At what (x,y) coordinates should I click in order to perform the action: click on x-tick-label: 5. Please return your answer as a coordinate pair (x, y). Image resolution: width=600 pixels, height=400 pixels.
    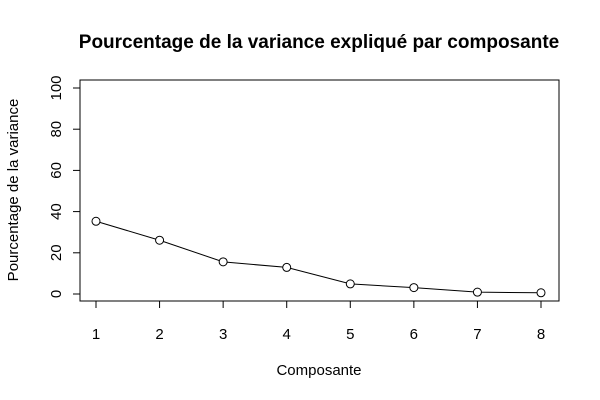
    Looking at the image, I should click on (350, 334).